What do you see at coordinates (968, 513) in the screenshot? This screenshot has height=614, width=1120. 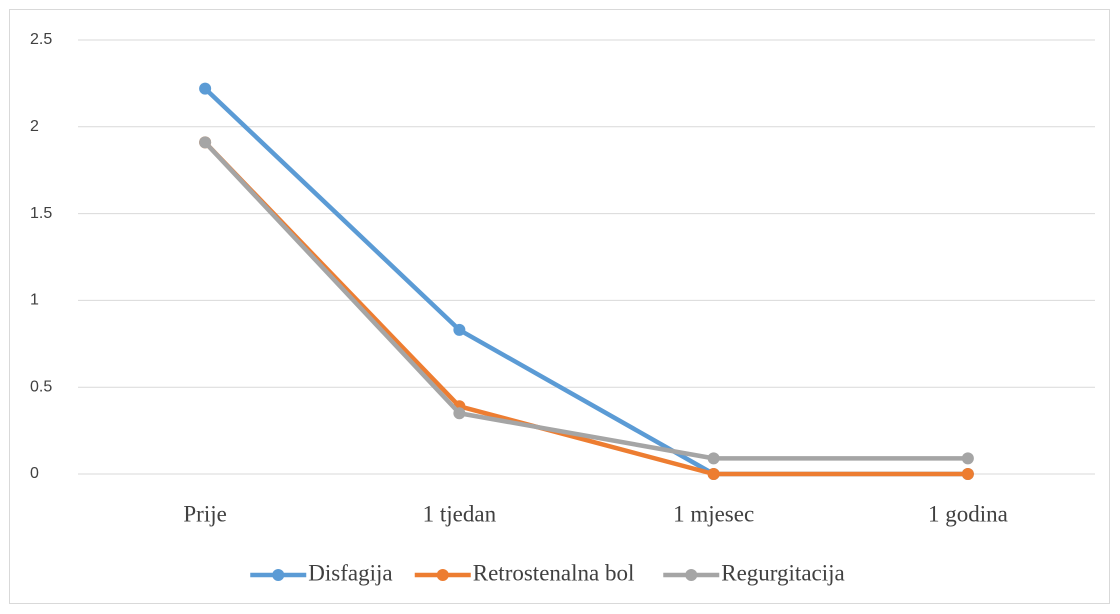 I see `x-tick-label: 1 godina` at bounding box center [968, 513].